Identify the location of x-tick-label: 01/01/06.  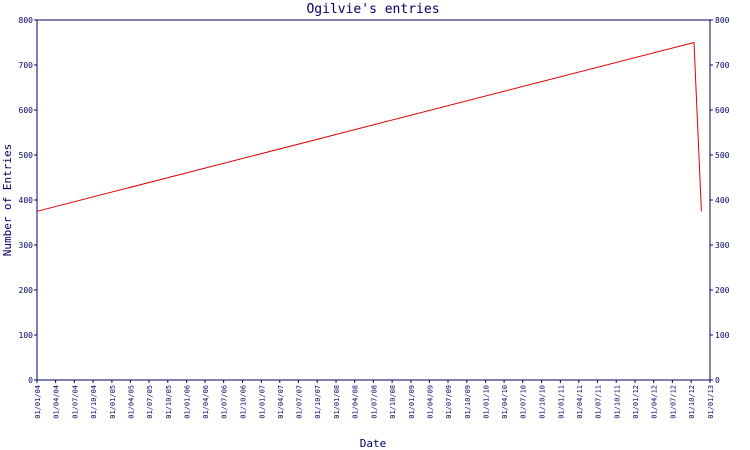
(188, 402).